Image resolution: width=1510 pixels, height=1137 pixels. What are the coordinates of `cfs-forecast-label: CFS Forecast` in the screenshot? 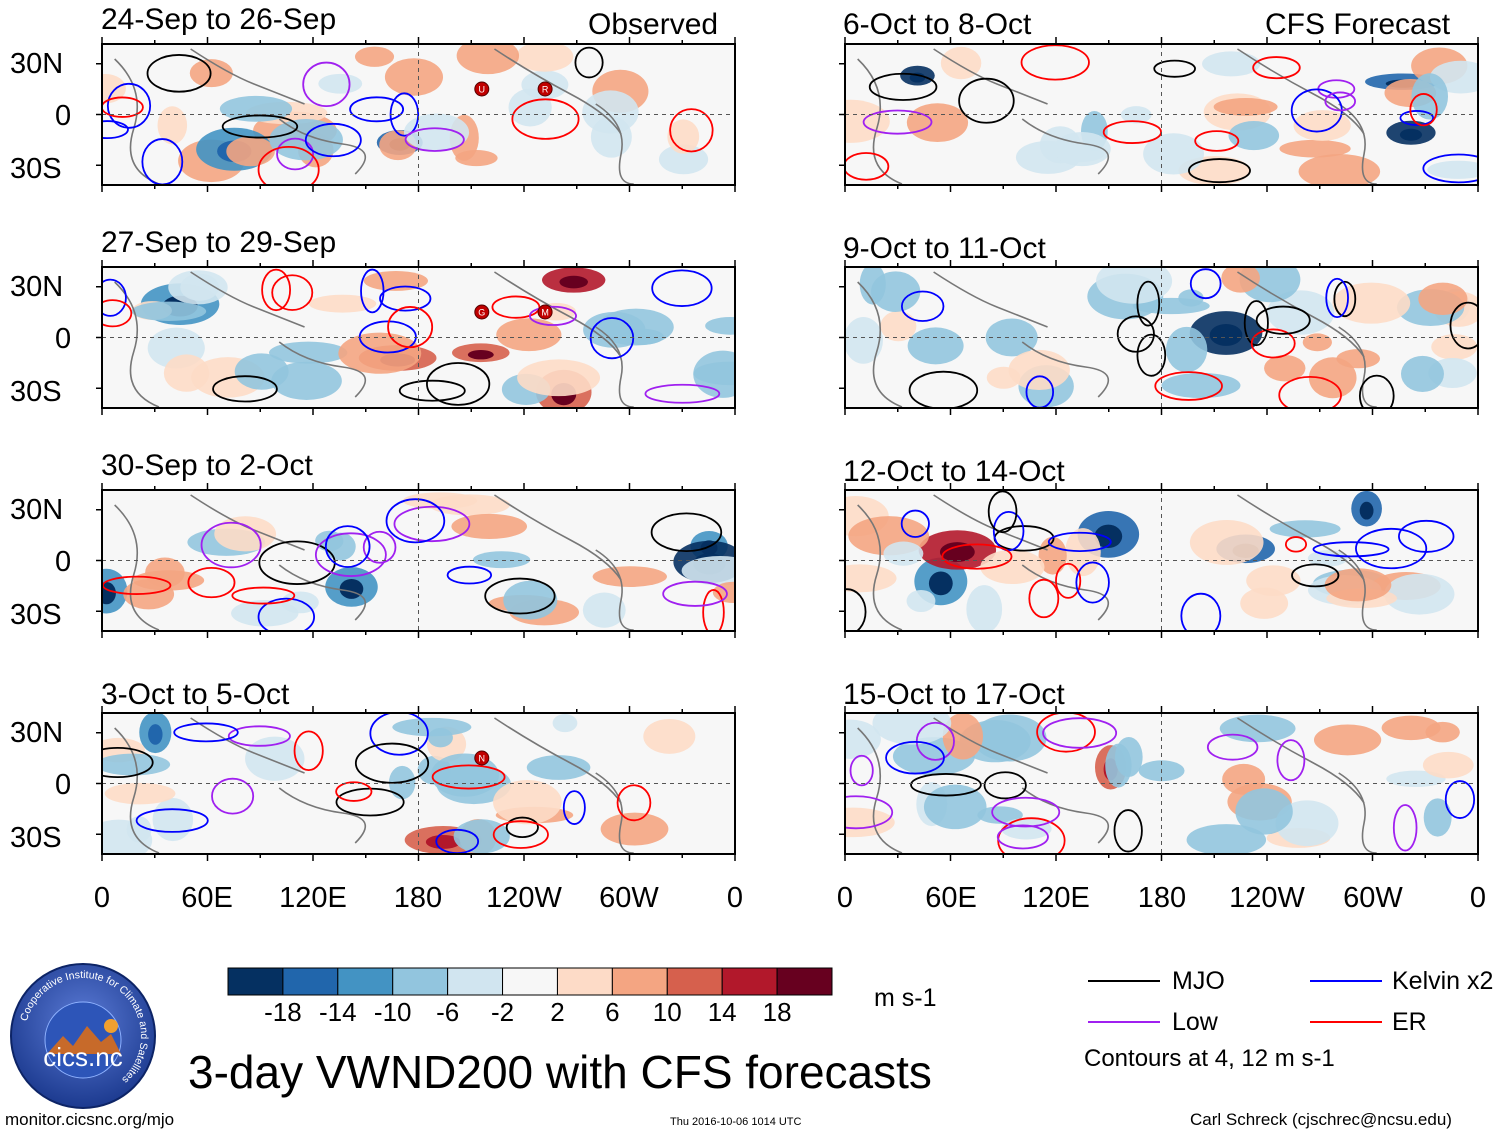 It's located at (1358, 24).